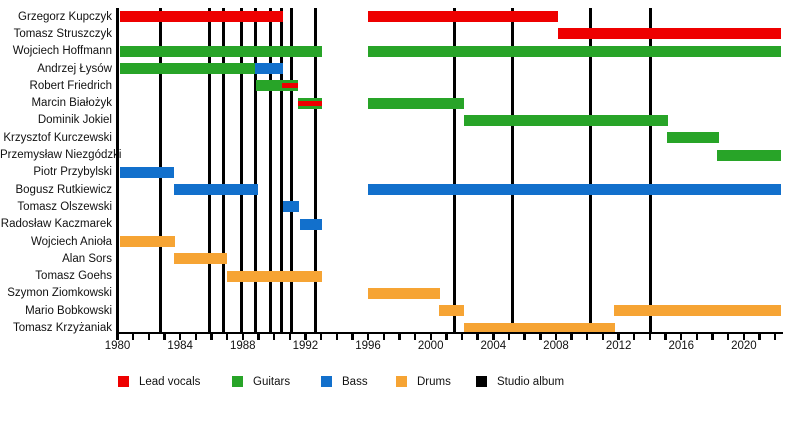  What do you see at coordinates (63, 189) in the screenshot?
I see `member-name: Bogusz Rutkiewicz` at bounding box center [63, 189].